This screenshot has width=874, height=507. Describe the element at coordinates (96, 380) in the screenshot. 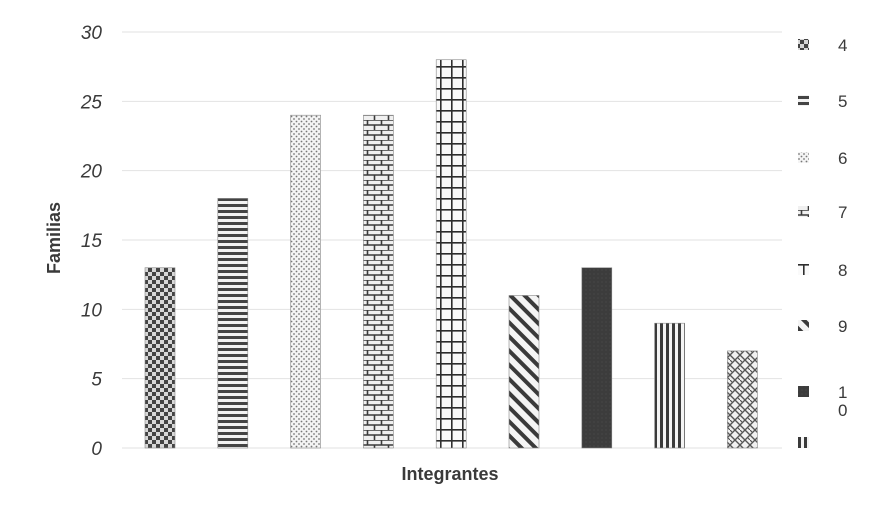

I see `y-tick-label: 5` at that location.